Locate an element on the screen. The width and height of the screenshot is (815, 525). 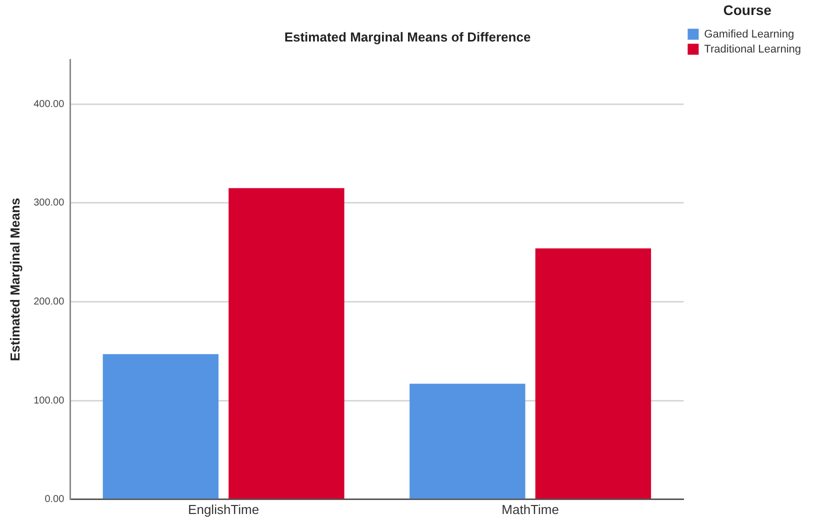
y-tick-label: 100.00 is located at coordinates (49, 400).